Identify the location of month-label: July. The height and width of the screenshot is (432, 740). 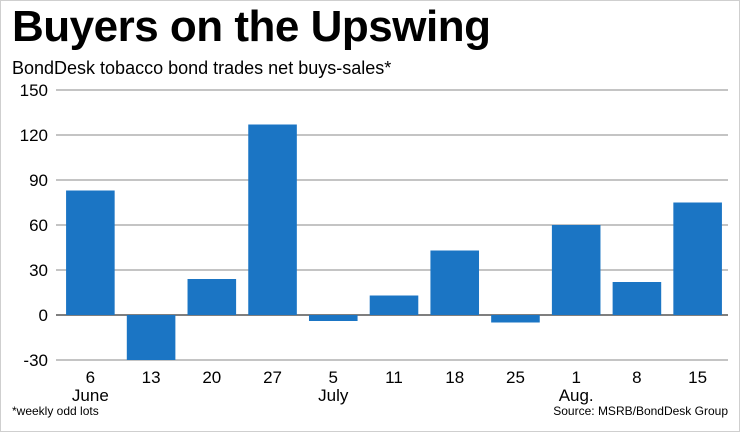
(333, 395).